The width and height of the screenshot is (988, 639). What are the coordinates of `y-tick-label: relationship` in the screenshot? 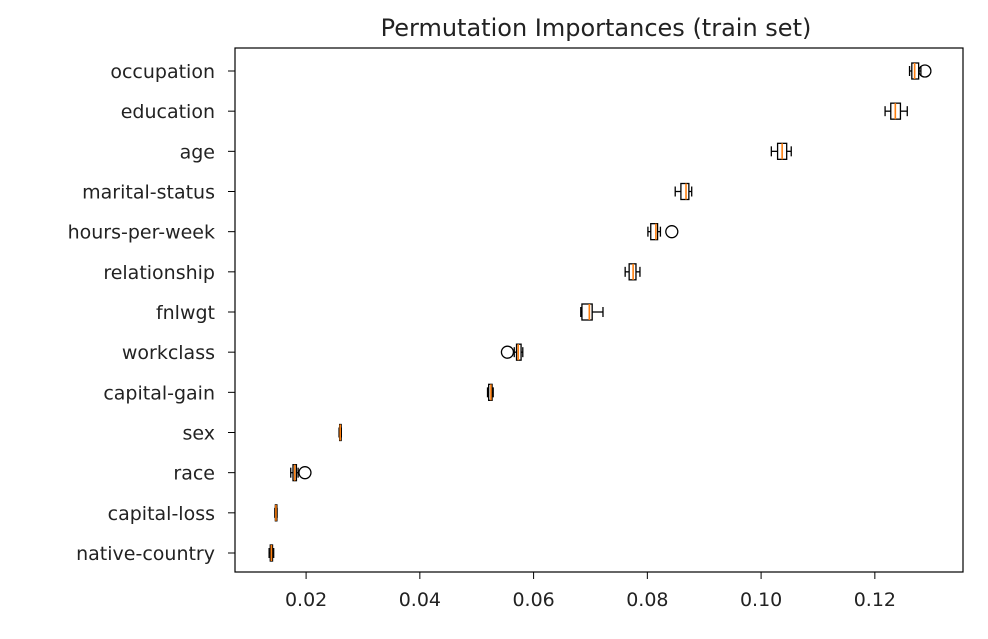 It's located at (159, 273).